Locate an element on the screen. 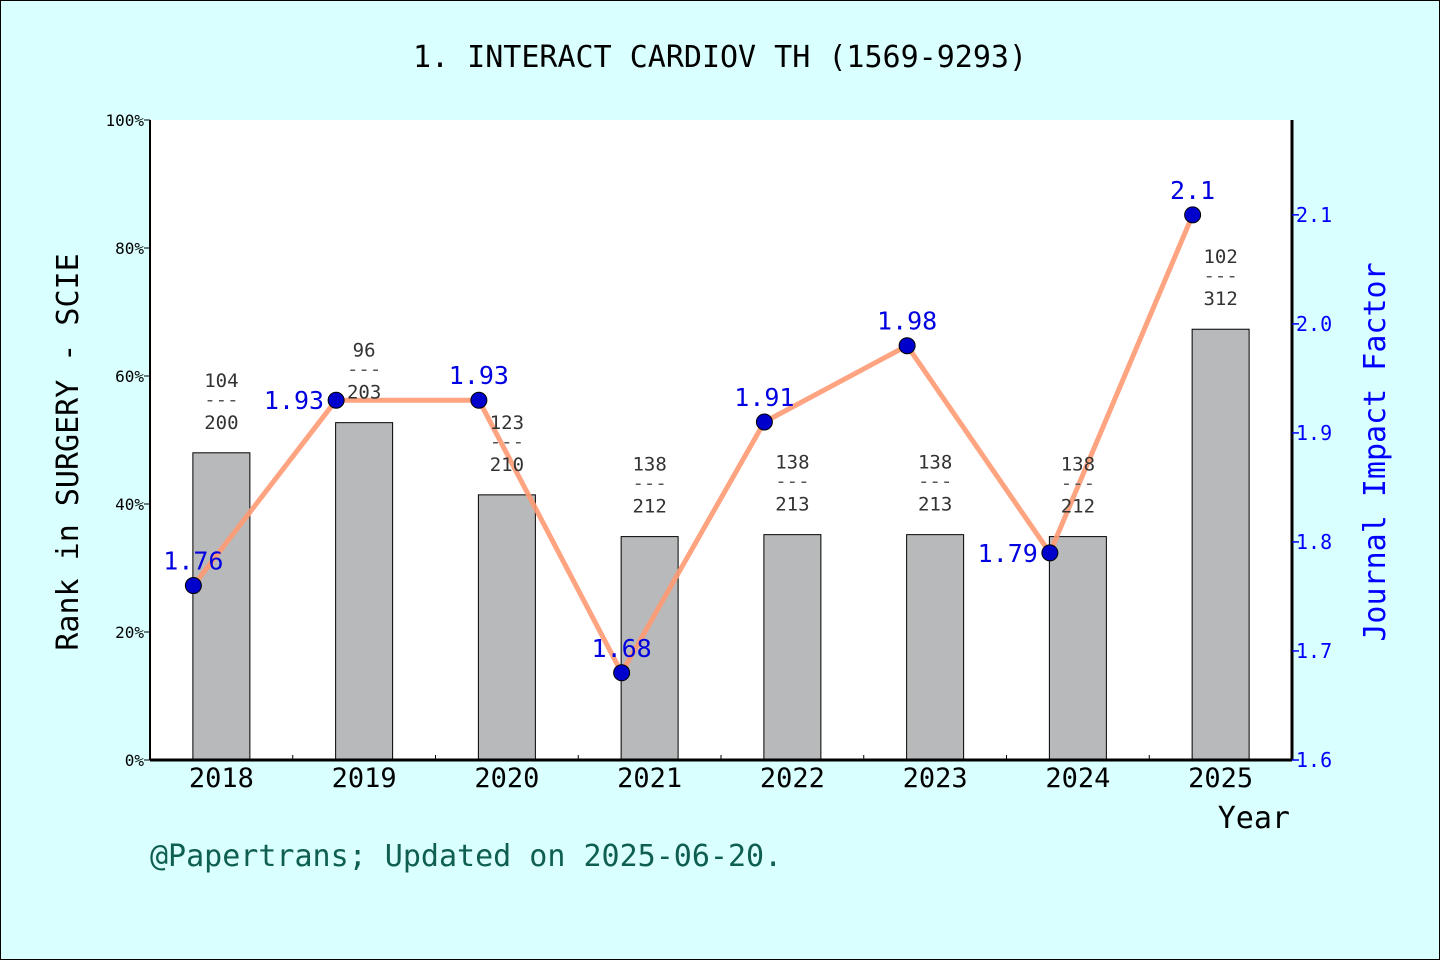 The image size is (1440, 960). left-tick-label: 40% is located at coordinates (129, 504).